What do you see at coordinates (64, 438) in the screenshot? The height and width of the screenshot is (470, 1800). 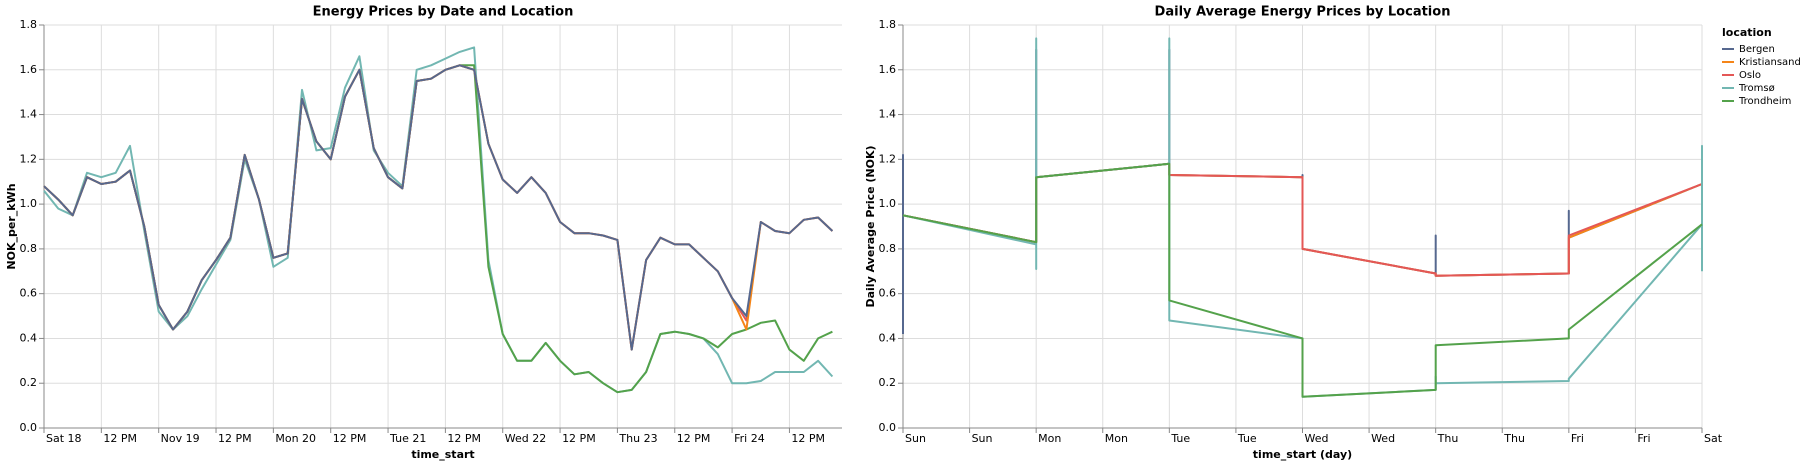 I see `x-tick-label: Sat 18` at bounding box center [64, 438].